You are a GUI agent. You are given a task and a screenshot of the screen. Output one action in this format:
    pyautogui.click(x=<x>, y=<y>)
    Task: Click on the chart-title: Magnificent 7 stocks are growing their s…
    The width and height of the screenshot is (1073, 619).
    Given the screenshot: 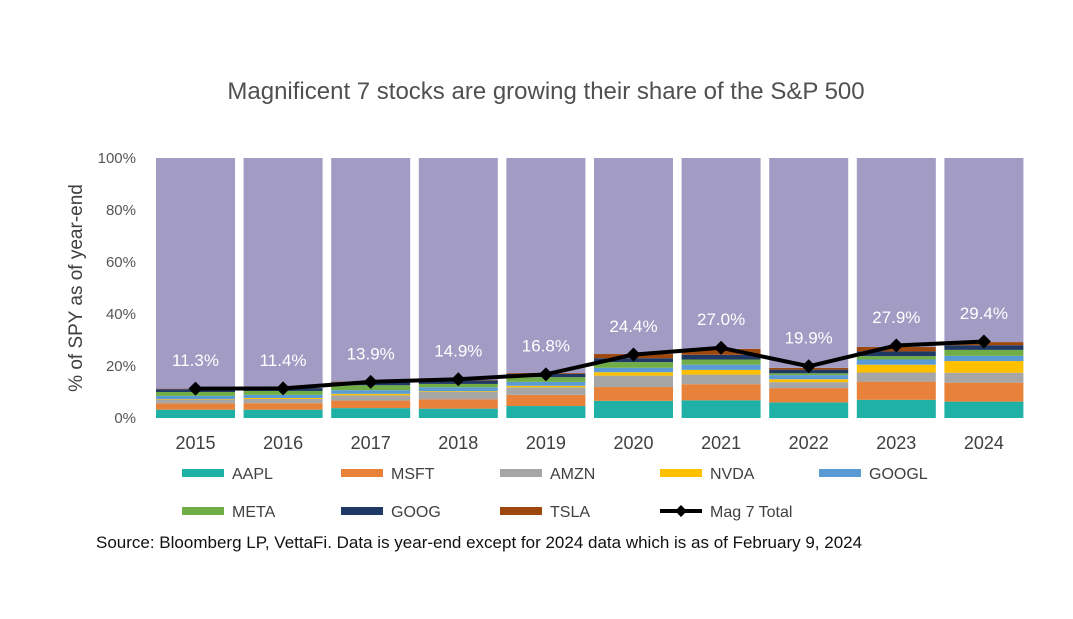 What is the action you would take?
    pyautogui.click(x=545, y=91)
    